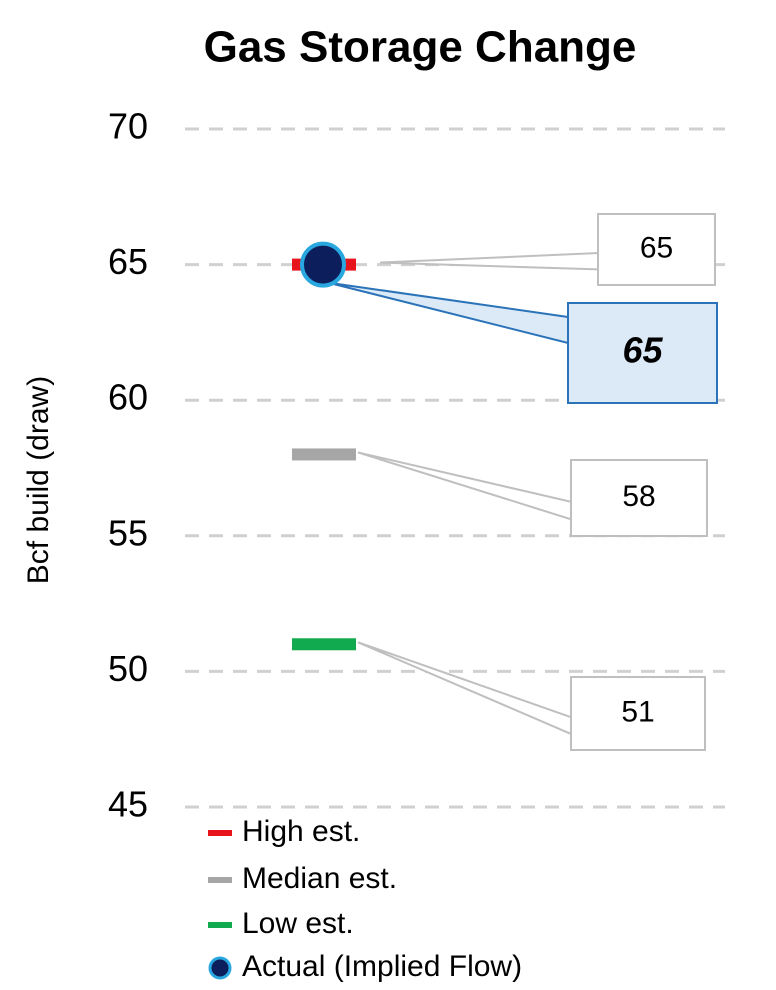  Describe the element at coordinates (128, 126) in the screenshot. I see `y-tick-label: 70` at that location.